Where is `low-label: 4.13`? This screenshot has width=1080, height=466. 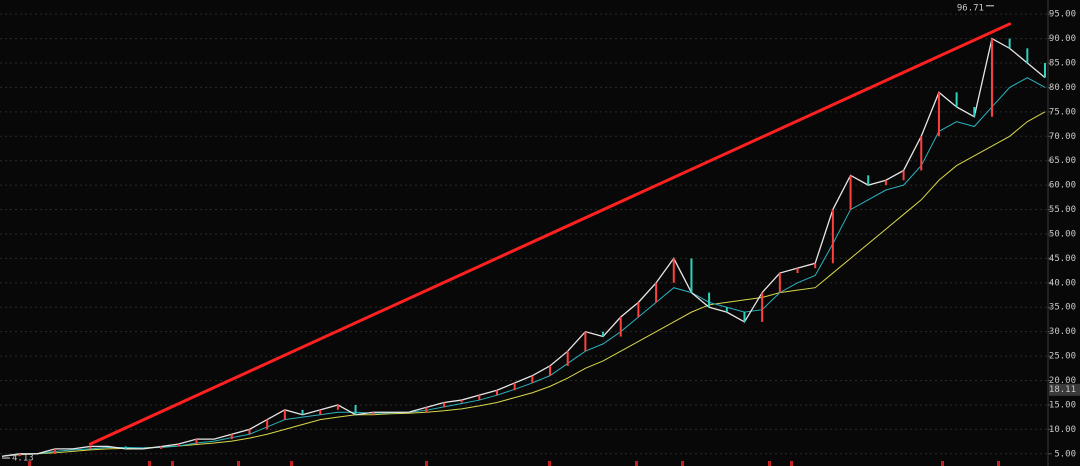
low-label: 4.13 is located at coordinates (23, 459).